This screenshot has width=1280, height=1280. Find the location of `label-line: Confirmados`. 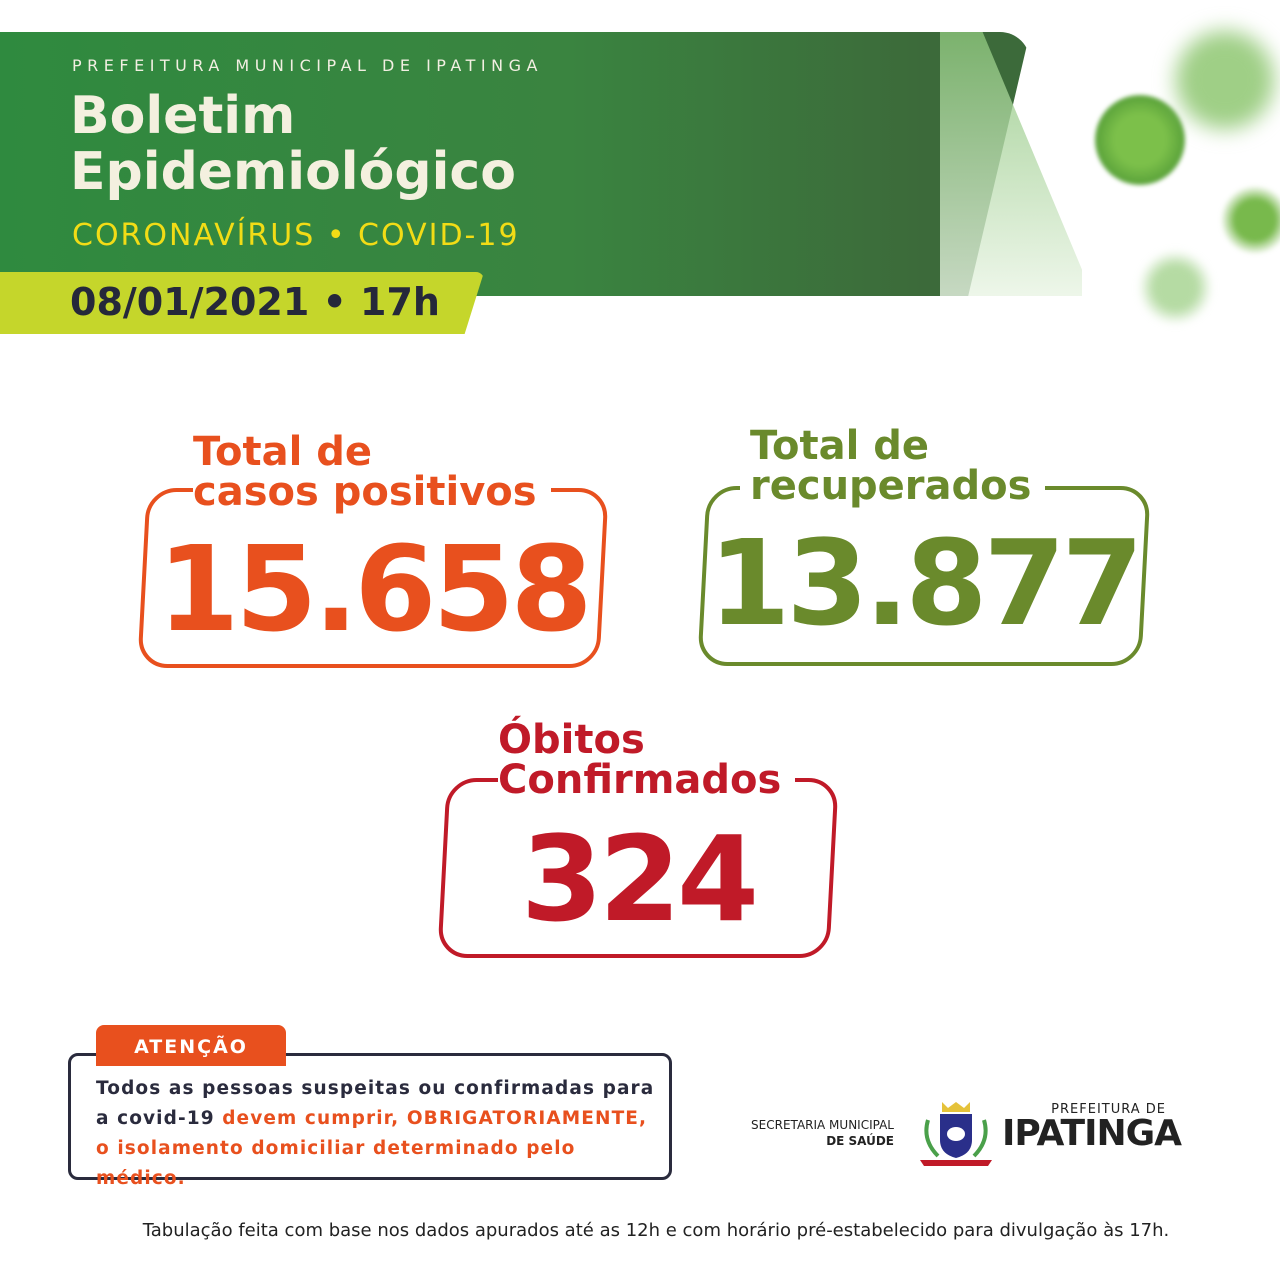

label-line: Confirmados is located at coordinates (640, 780).